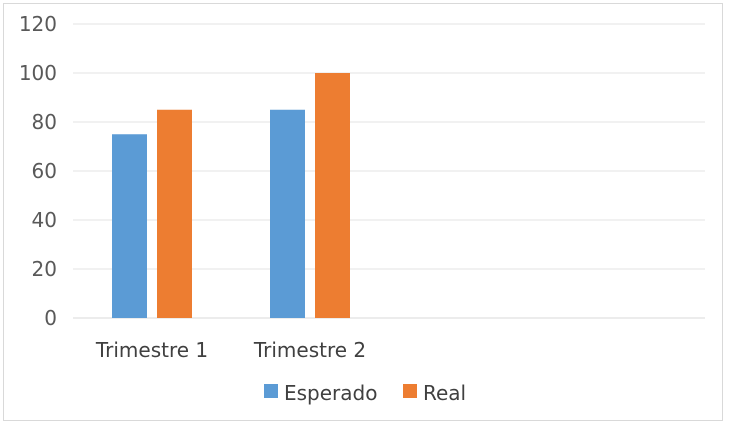  Describe the element at coordinates (410, 391) in the screenshot. I see `legend-swatch-real` at that location.